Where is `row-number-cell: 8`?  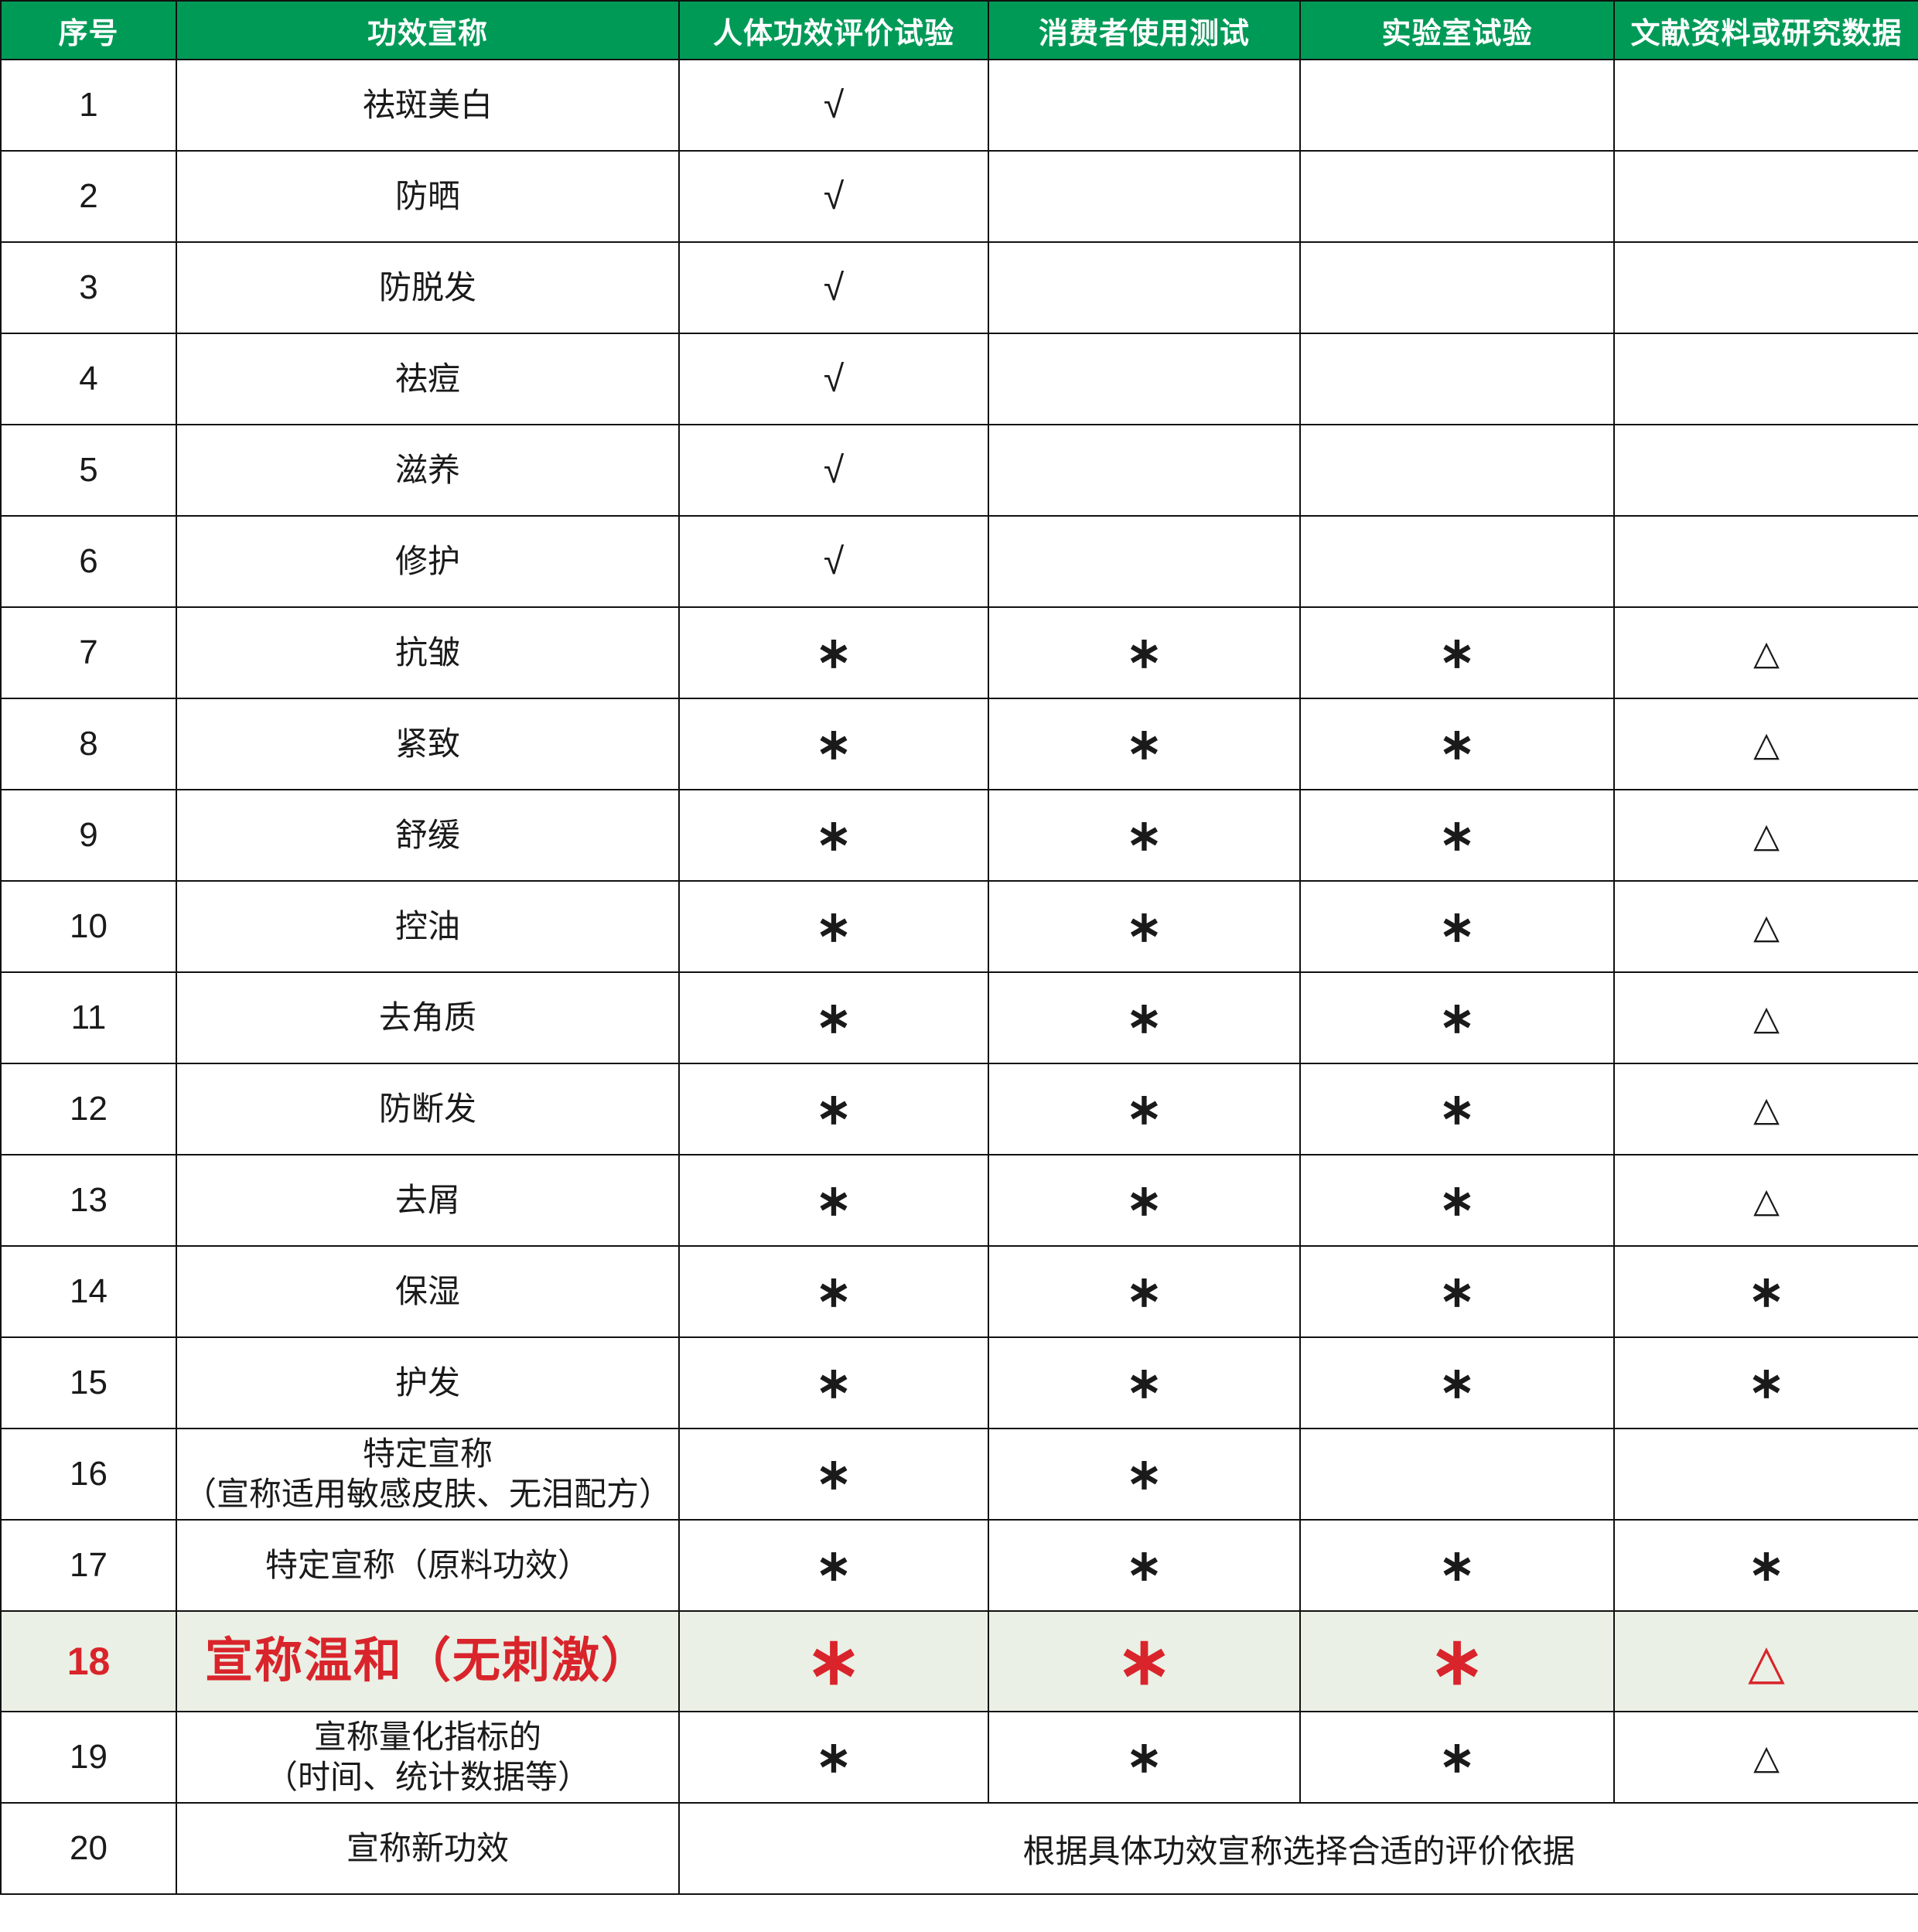 row-number-cell: 8 is located at coordinates (88, 744).